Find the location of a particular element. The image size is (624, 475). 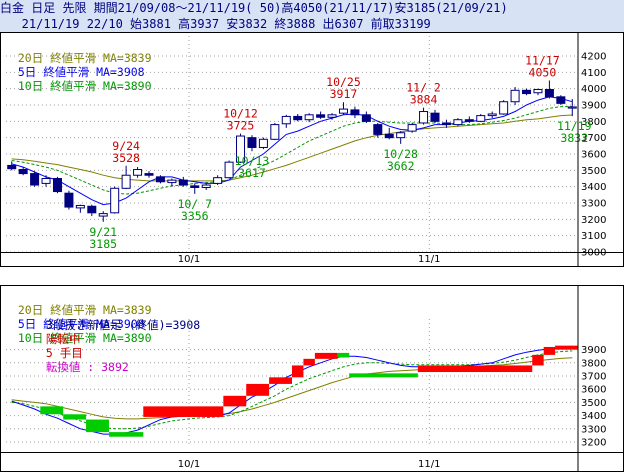

low-value-label: 3832 is located at coordinates (574, 138).